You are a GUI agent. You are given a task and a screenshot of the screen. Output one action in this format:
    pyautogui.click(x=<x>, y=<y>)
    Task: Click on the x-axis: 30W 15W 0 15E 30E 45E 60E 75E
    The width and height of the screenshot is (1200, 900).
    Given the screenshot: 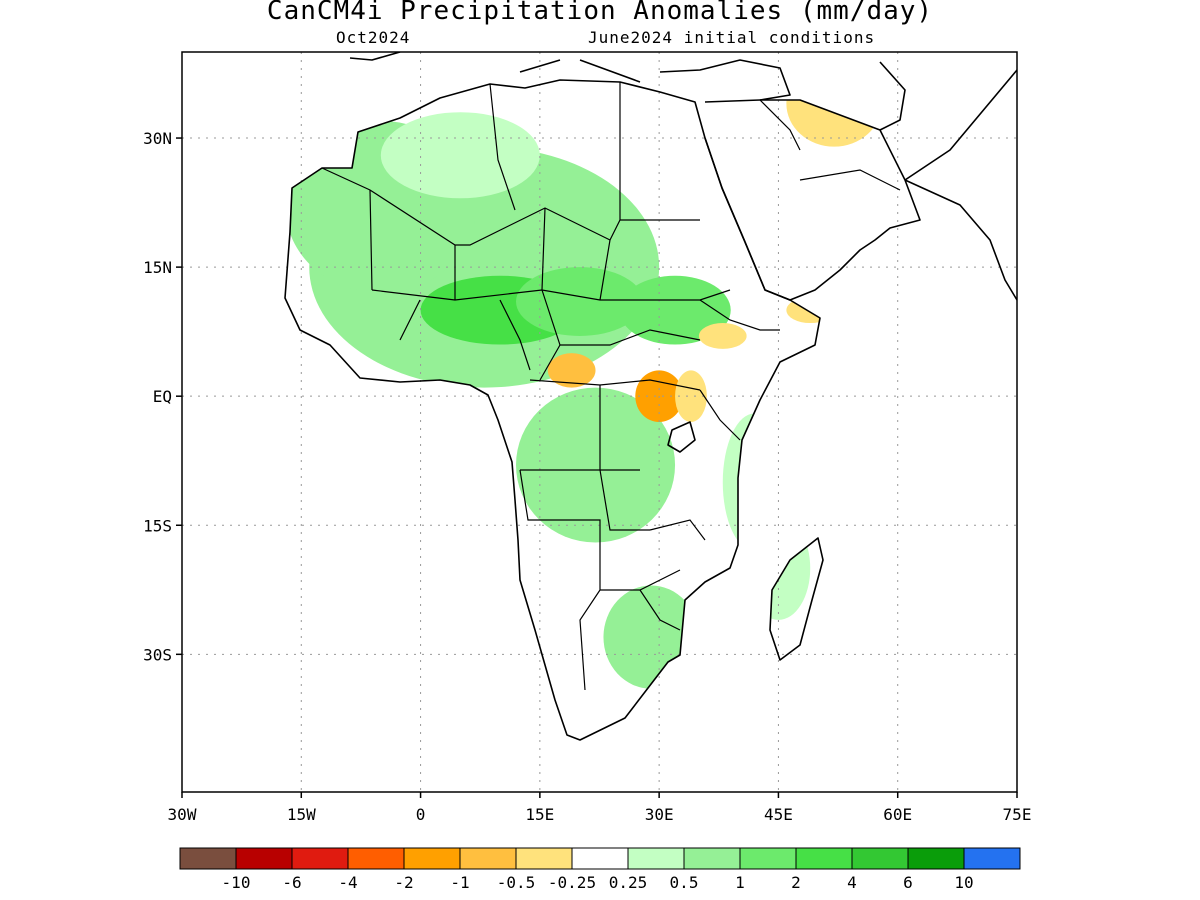 What is the action you would take?
    pyautogui.click(x=600, y=808)
    